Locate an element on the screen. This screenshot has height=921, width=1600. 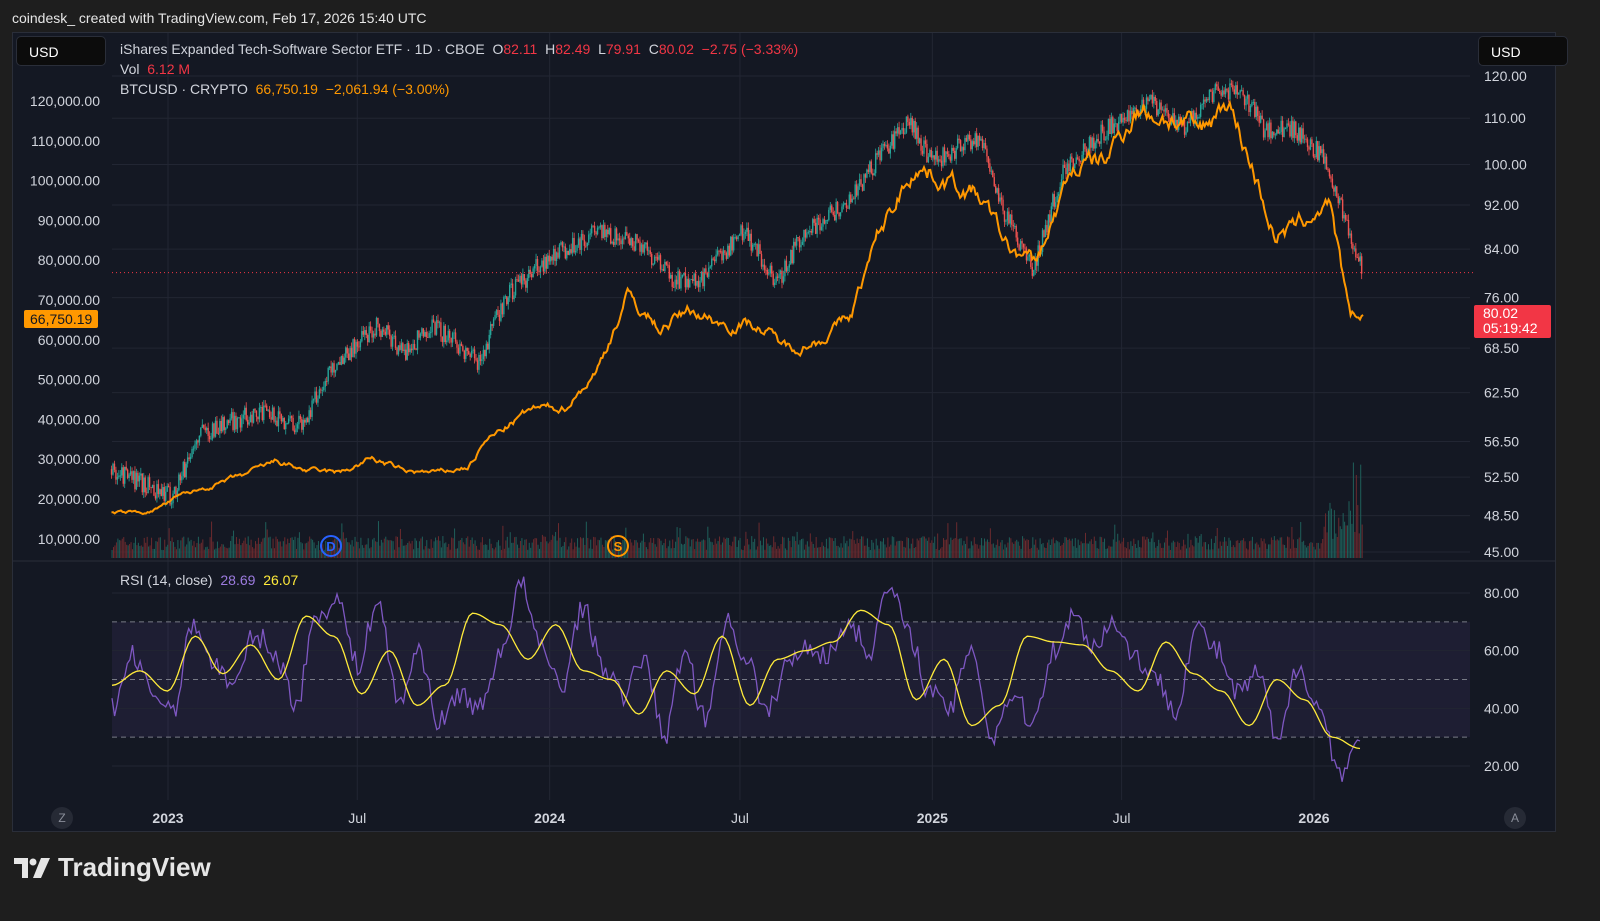
rsi-legend: RSI (14, close) 28.69 26.07 is located at coordinates (209, 580).